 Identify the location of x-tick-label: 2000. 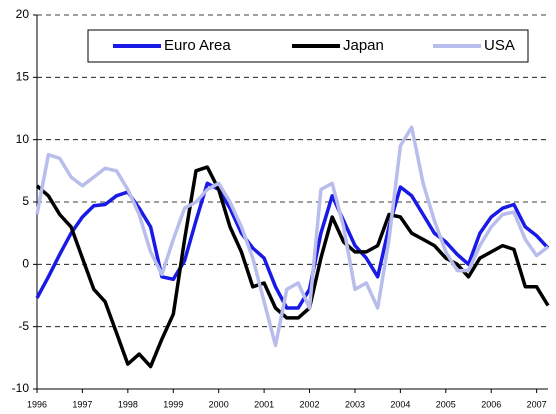
(219, 404).